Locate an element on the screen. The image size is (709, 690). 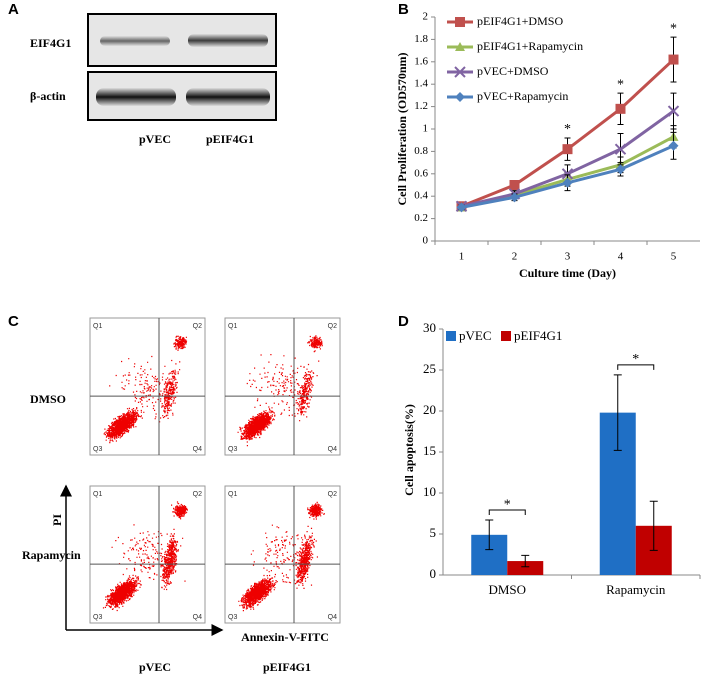
panel-label: C is located at coordinates (13, 321).